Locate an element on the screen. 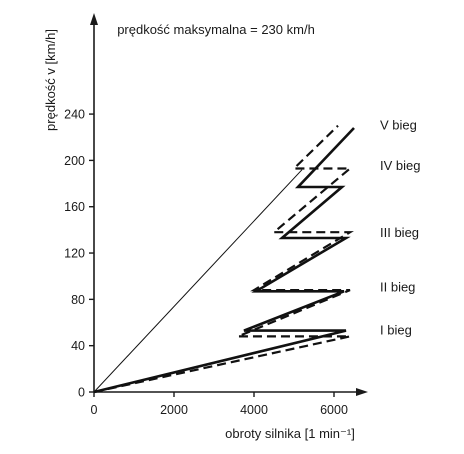  x-tick-label: 4000 is located at coordinates (254, 410).